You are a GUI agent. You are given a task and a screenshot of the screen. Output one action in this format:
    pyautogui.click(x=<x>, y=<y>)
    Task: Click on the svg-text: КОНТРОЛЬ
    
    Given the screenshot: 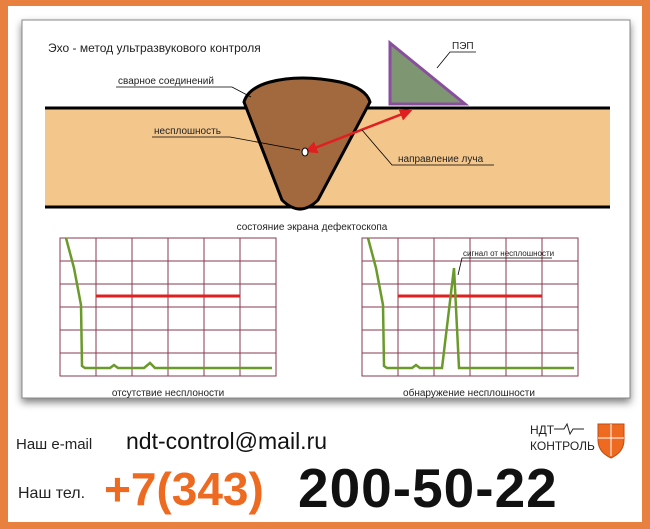 What is the action you would take?
    pyautogui.click(x=562, y=446)
    